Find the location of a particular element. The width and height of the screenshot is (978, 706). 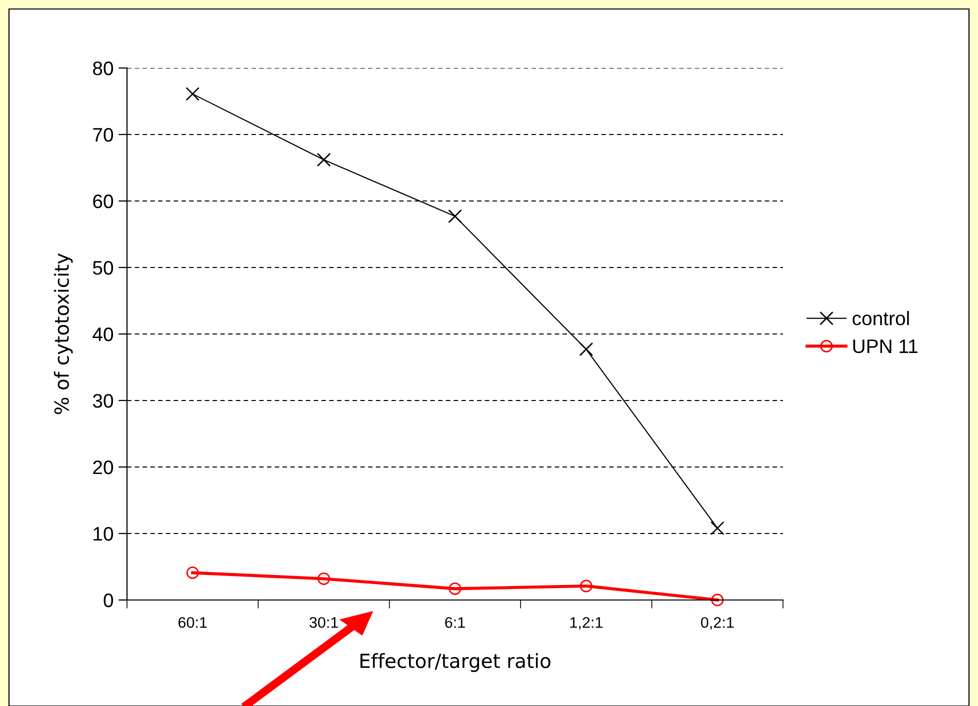

y-tick-label: 10 is located at coordinates (104, 533).